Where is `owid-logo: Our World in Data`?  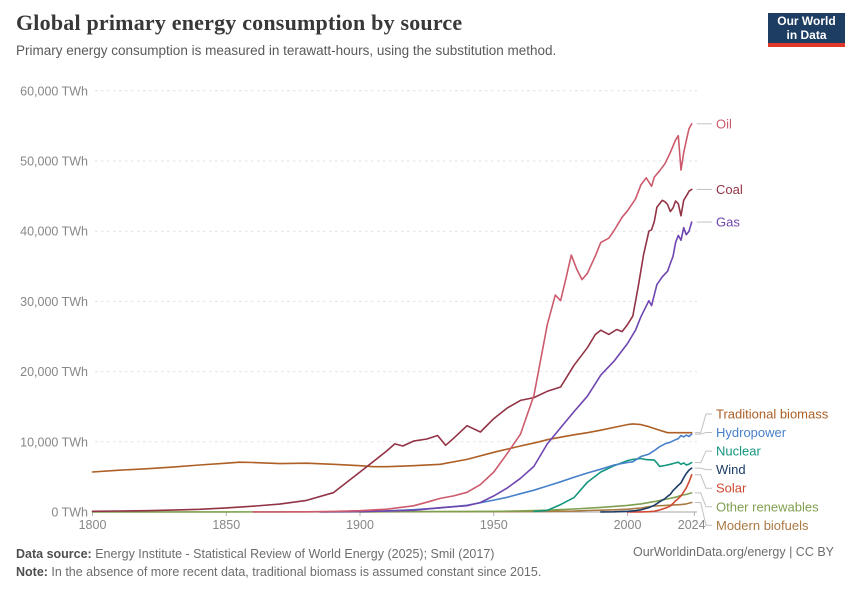 owid-logo: Our World in Data is located at coordinates (806, 30).